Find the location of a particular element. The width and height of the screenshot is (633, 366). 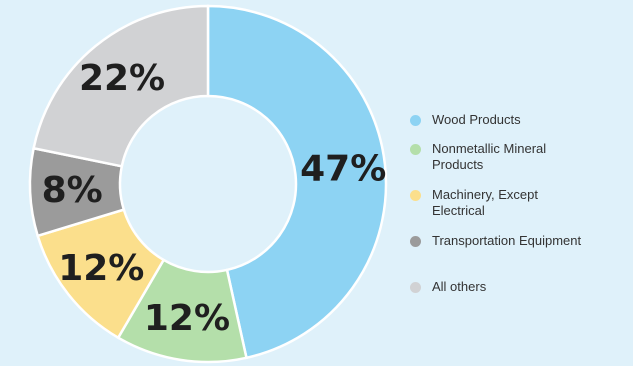

legend-label-line: Wood Products is located at coordinates (476, 119).